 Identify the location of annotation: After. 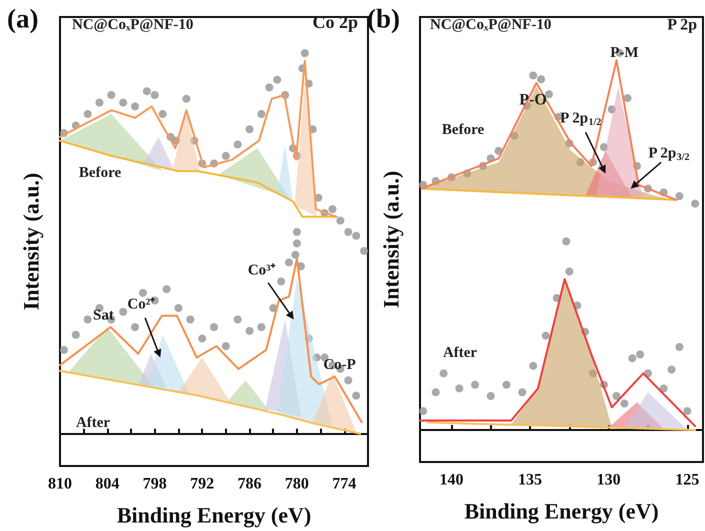
(93, 423).